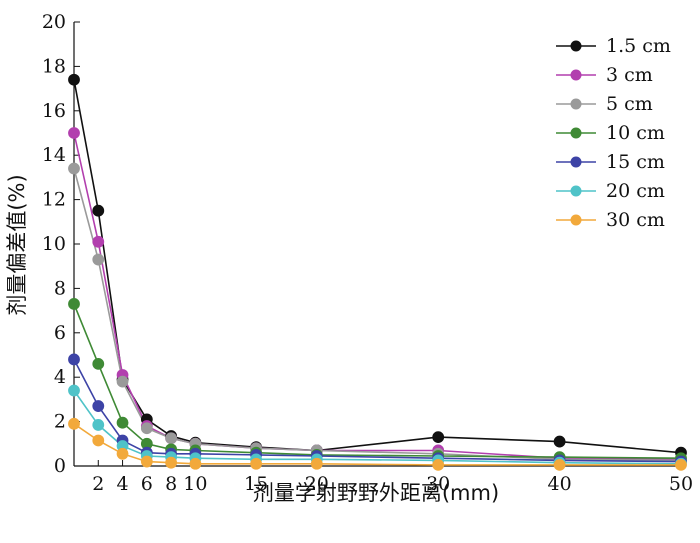 This screenshot has width=700, height=543. I want to click on y-tick-label: 6, so click(60, 333).